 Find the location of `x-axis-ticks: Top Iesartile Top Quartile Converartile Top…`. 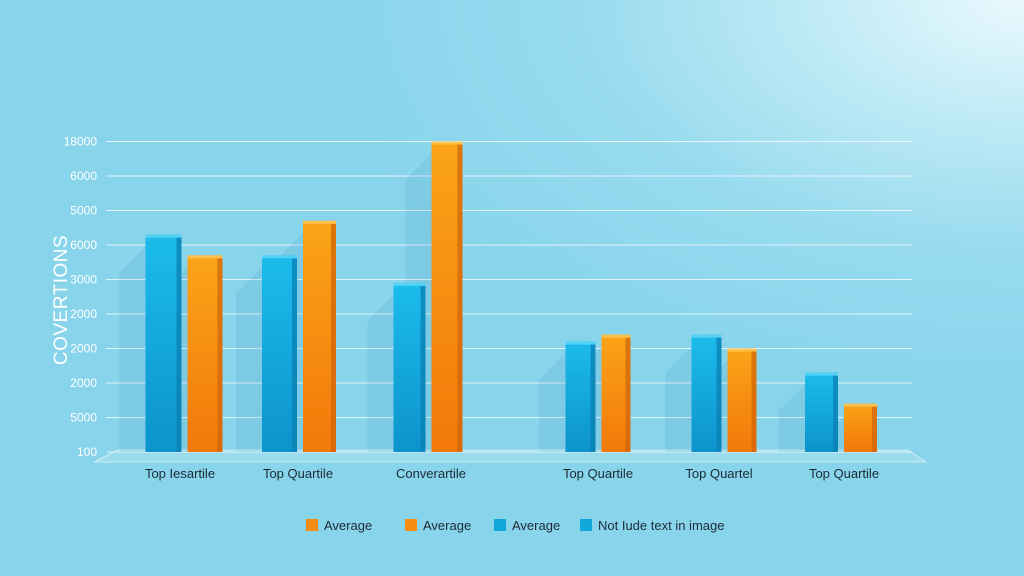

x-axis-ticks: Top Iesartile Top Quartile Converartile Top… is located at coordinates (512, 473).